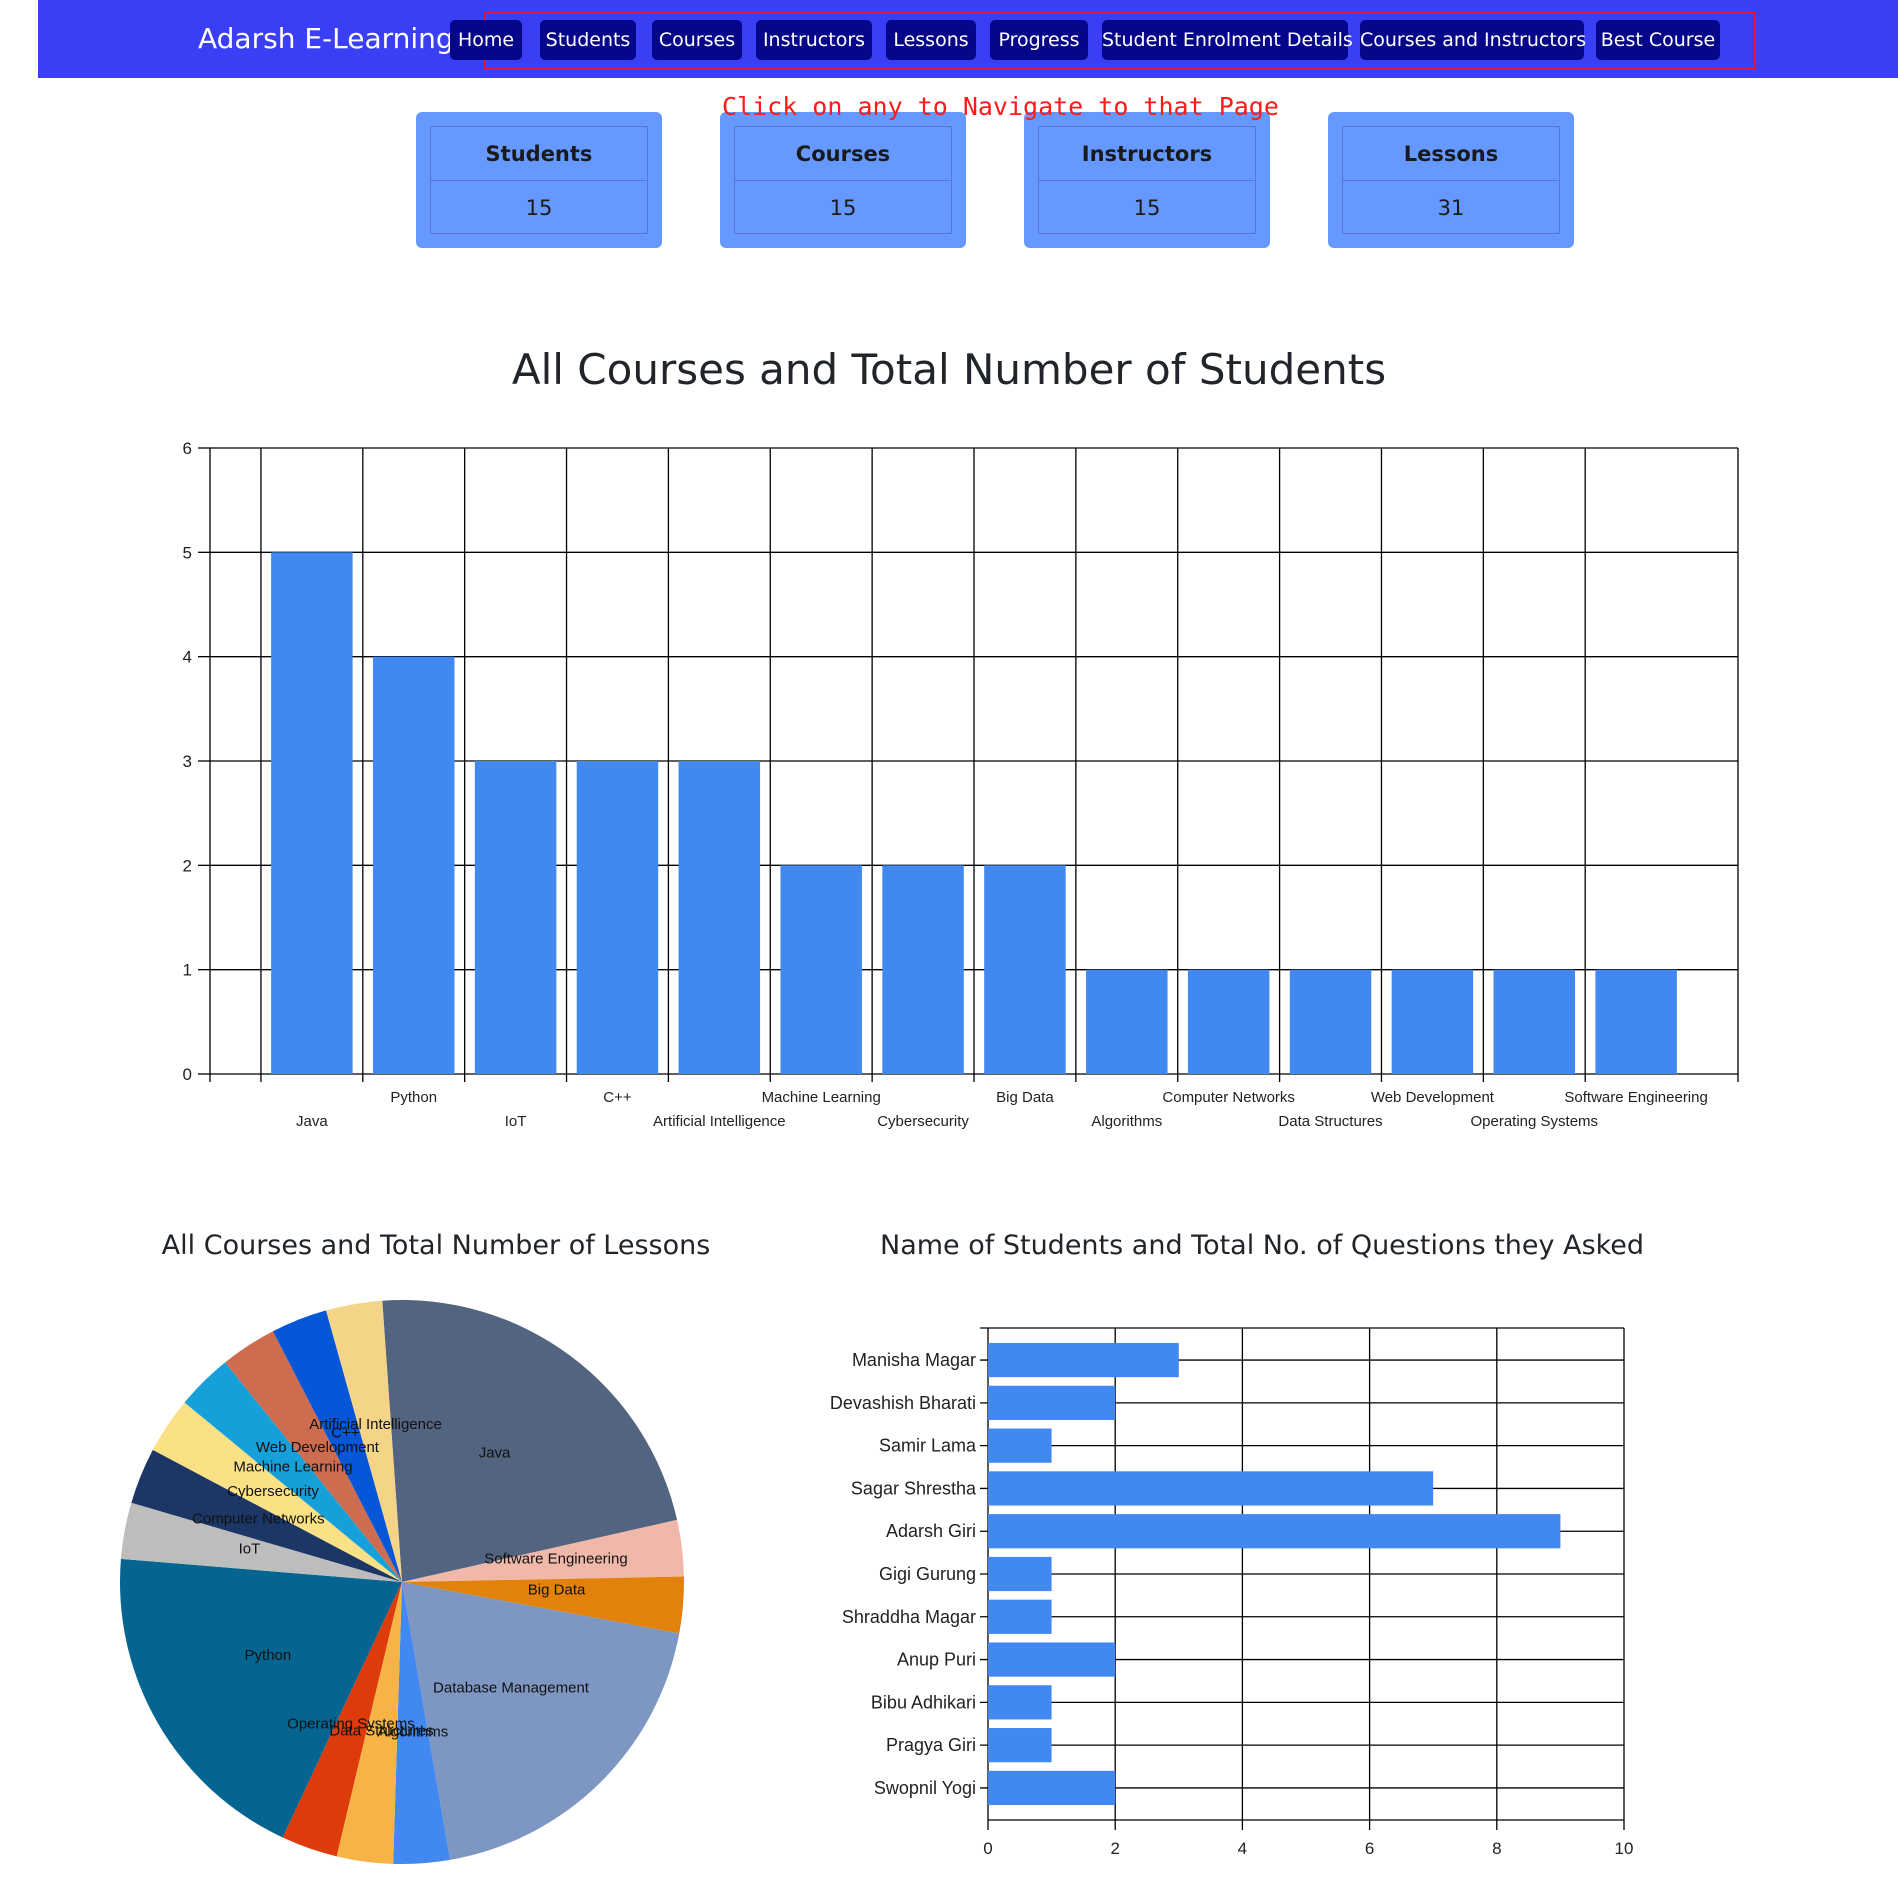 Image resolution: width=1898 pixels, height=1887 pixels. I want to click on y-tick-label: 0, so click(187, 1074).